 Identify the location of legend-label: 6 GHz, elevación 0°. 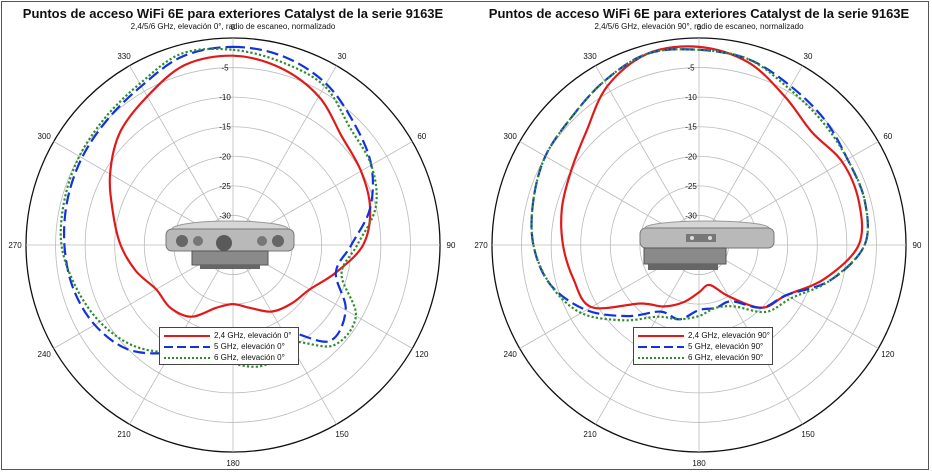
(249, 357).